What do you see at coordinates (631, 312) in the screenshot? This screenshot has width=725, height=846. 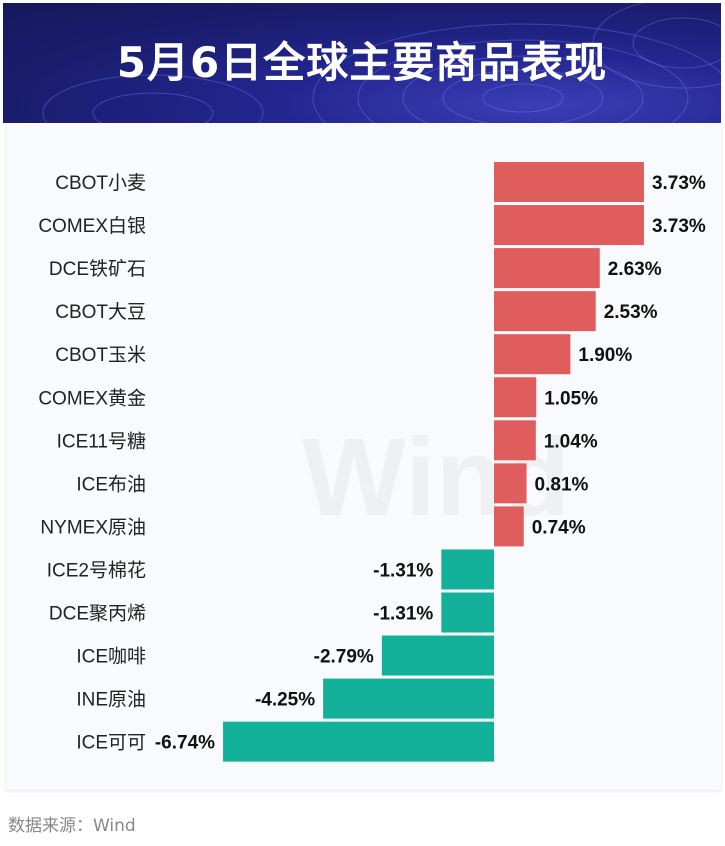 I see `value-label: 2.53%` at bounding box center [631, 312].